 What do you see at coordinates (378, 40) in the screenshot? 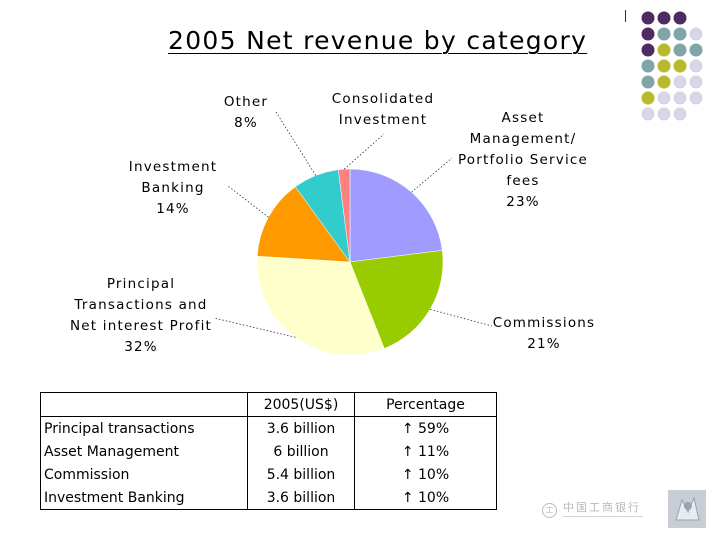
I see `page-title: 2005 Net revenue by category` at bounding box center [378, 40].